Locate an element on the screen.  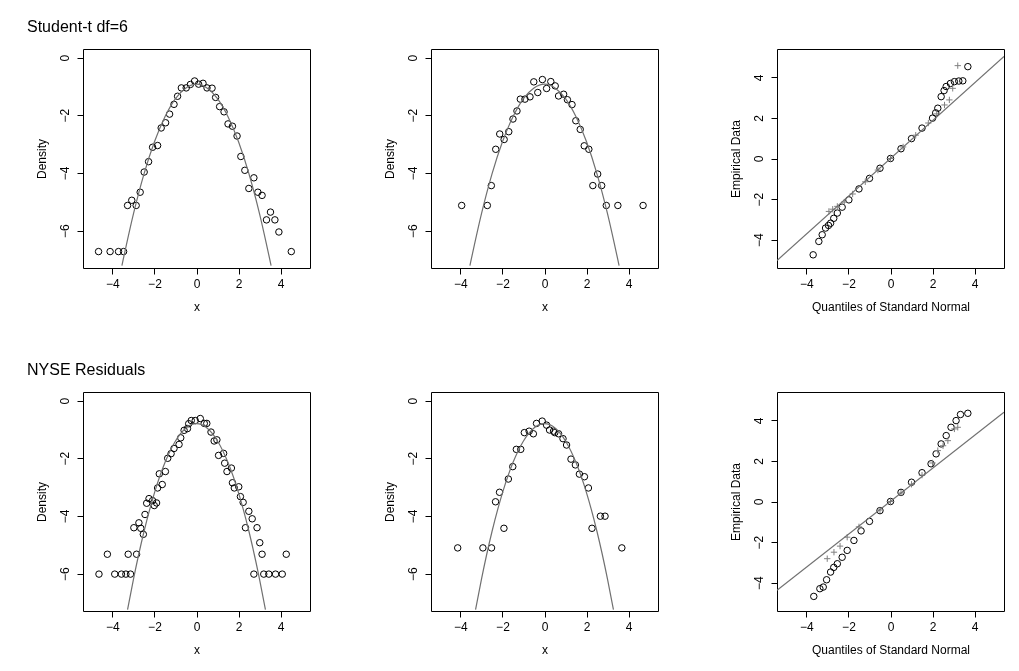
x-axis-title: Quantiles of Standard Normal is located at coordinates (891, 306).